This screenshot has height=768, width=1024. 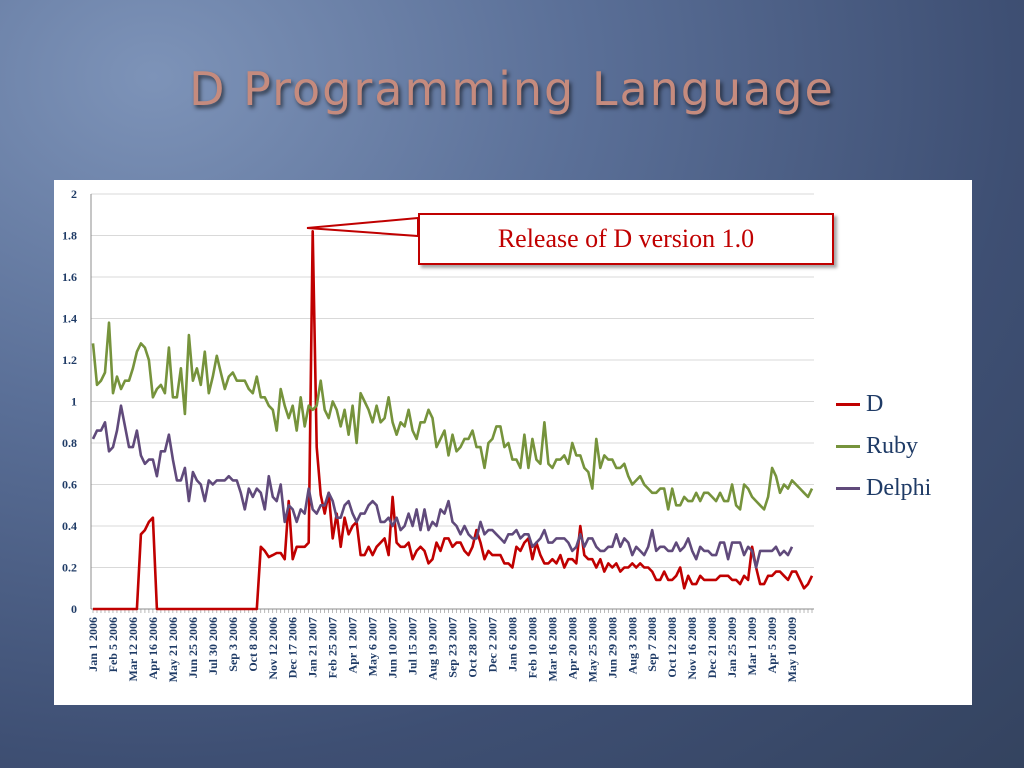 What do you see at coordinates (512, 644) in the screenshot?
I see `x-tick-label: Jan 6 2008` at bounding box center [512, 644].